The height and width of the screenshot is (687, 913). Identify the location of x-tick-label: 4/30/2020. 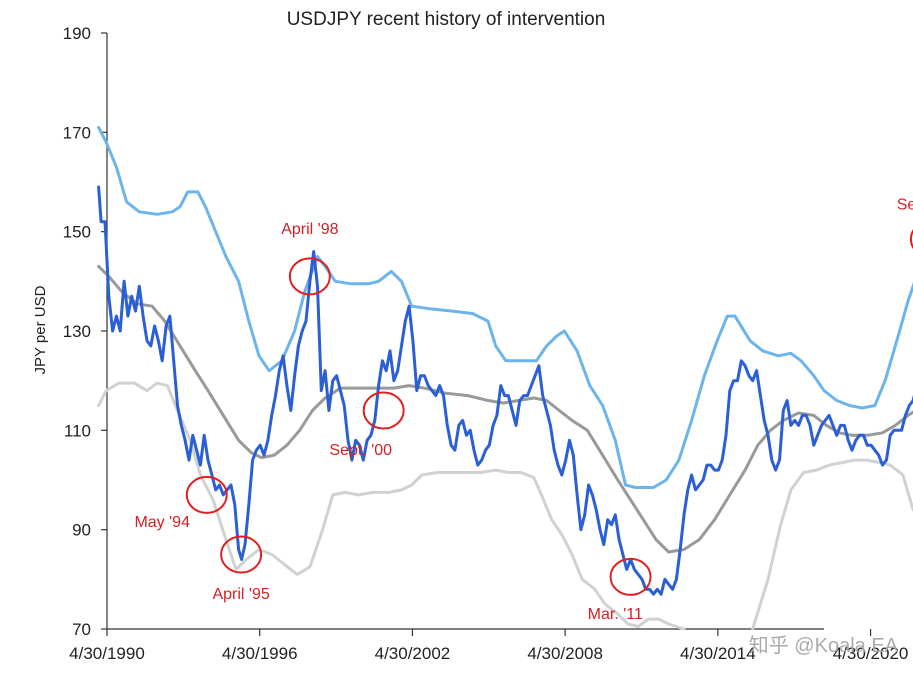
(871, 653).